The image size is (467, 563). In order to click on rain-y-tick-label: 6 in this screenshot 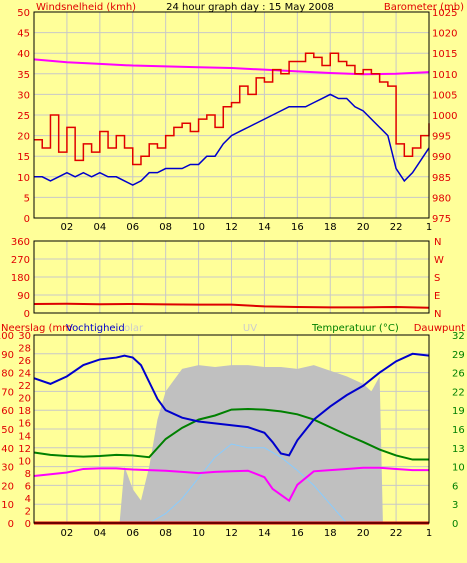, I will do `click(28, 486)`.